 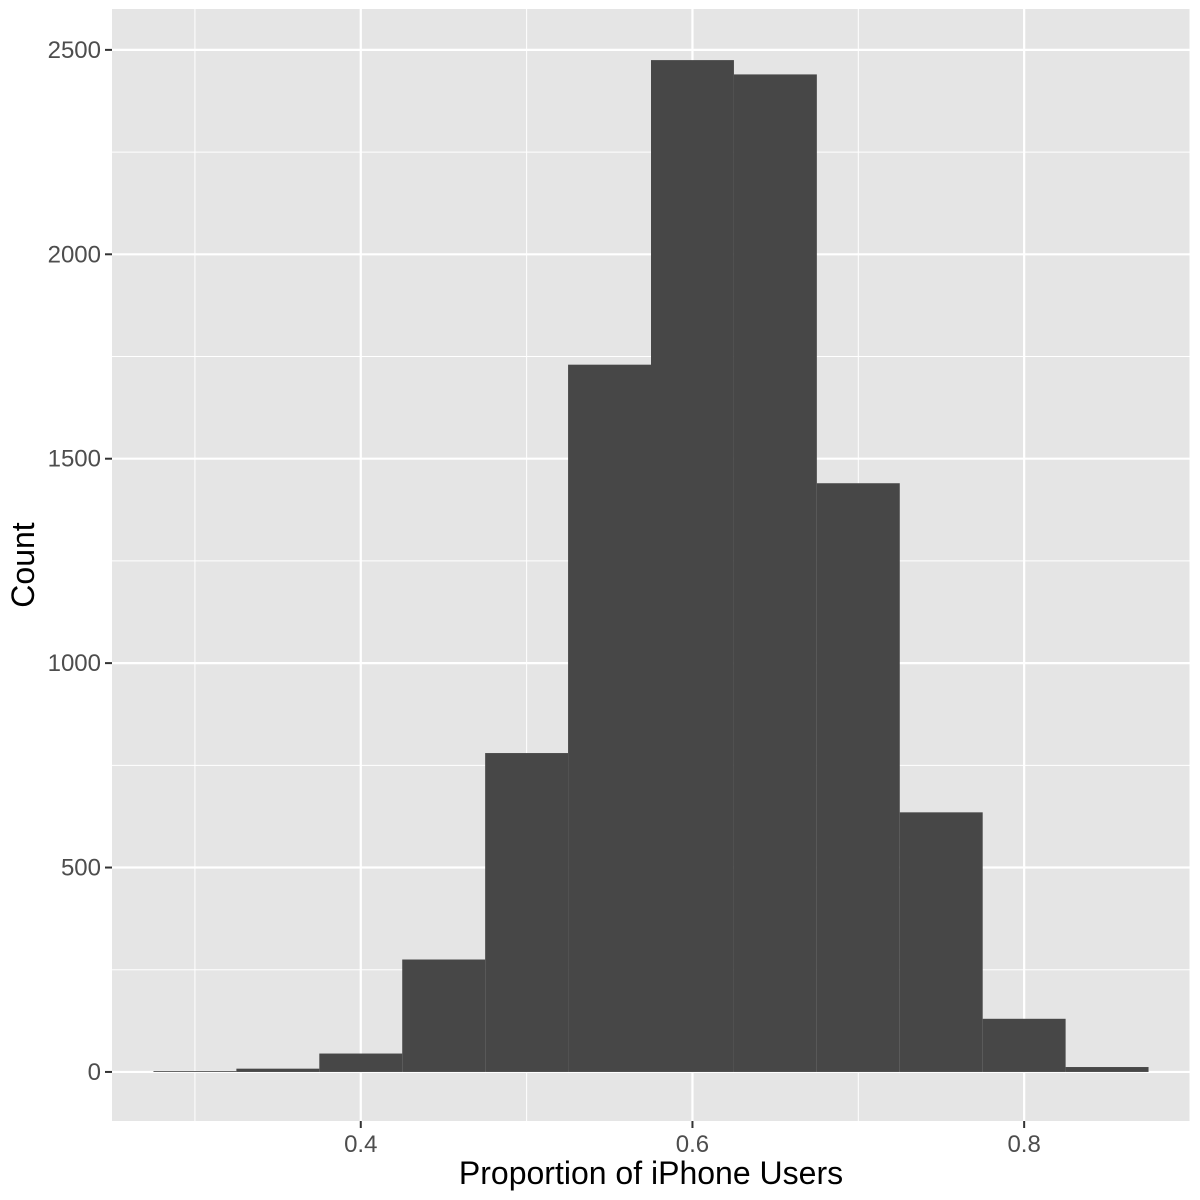 What do you see at coordinates (94, 1072) in the screenshot?
I see `y-tick-label: 0` at bounding box center [94, 1072].